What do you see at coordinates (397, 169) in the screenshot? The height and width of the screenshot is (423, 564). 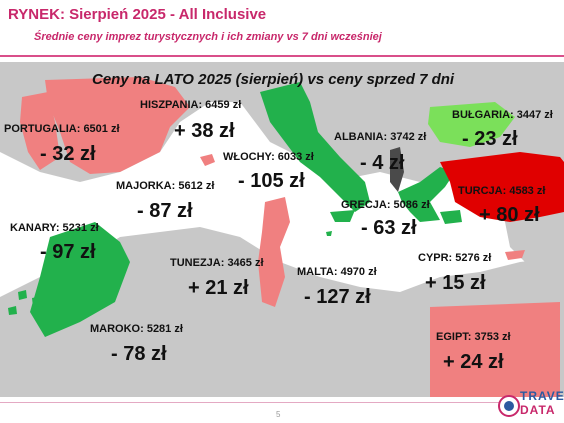 I see `region-albania` at bounding box center [397, 169].